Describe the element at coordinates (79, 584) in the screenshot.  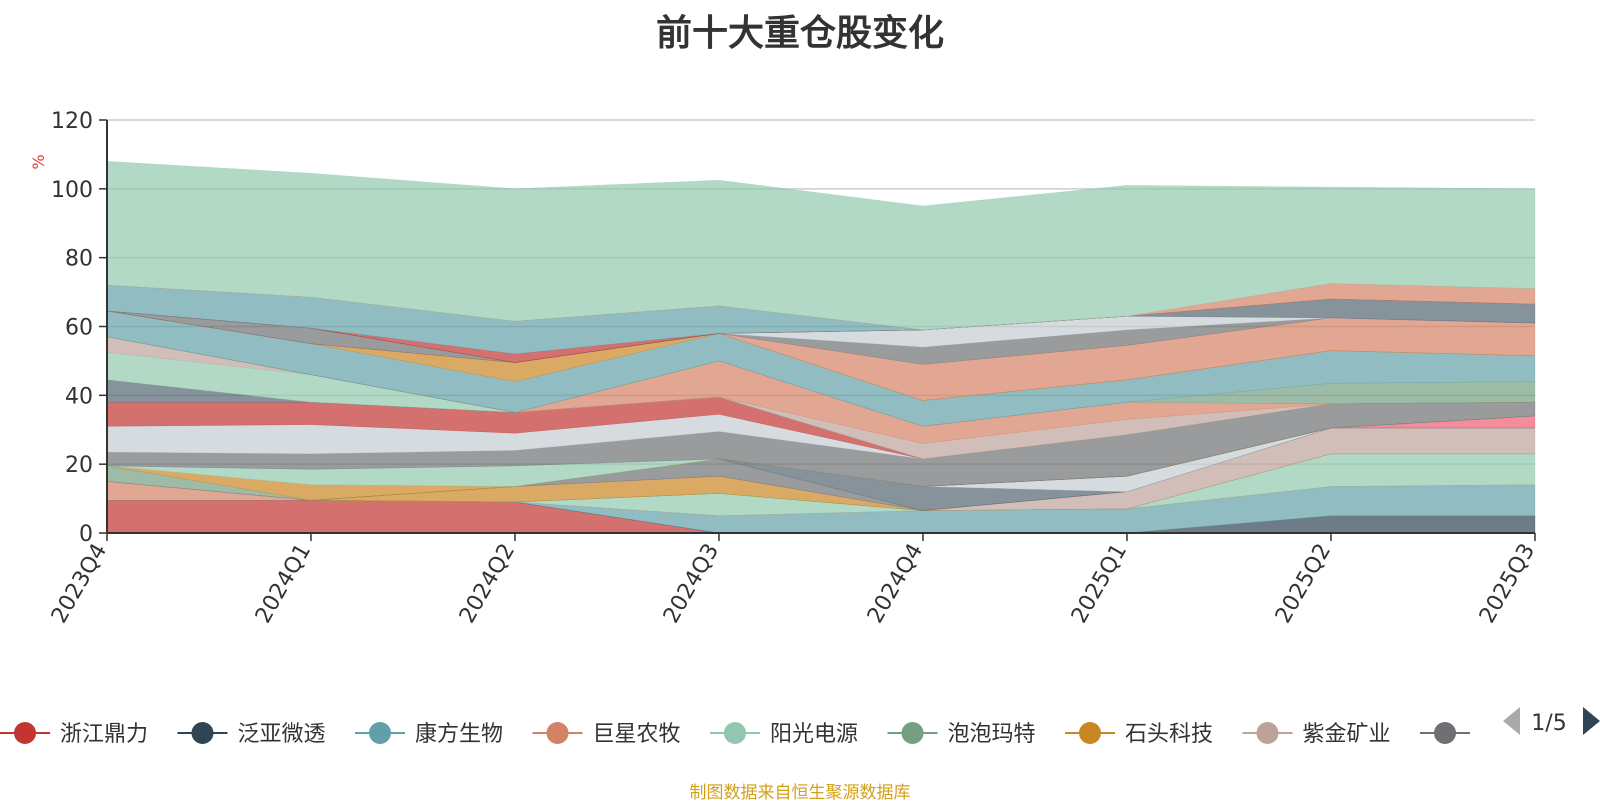
I see `x-tick-label: 2023Q4` at that location.